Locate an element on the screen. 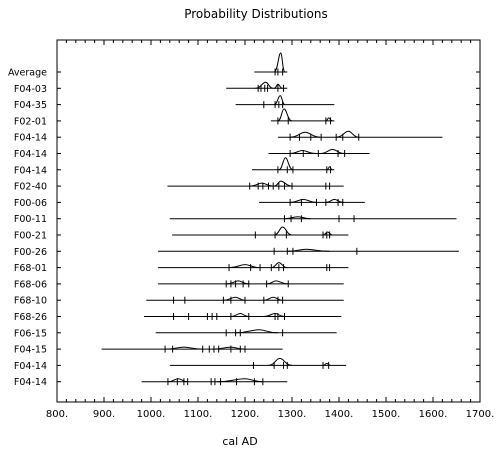 The image size is (496, 455). distribution-row: F68-10 is located at coordinates (247, 301).